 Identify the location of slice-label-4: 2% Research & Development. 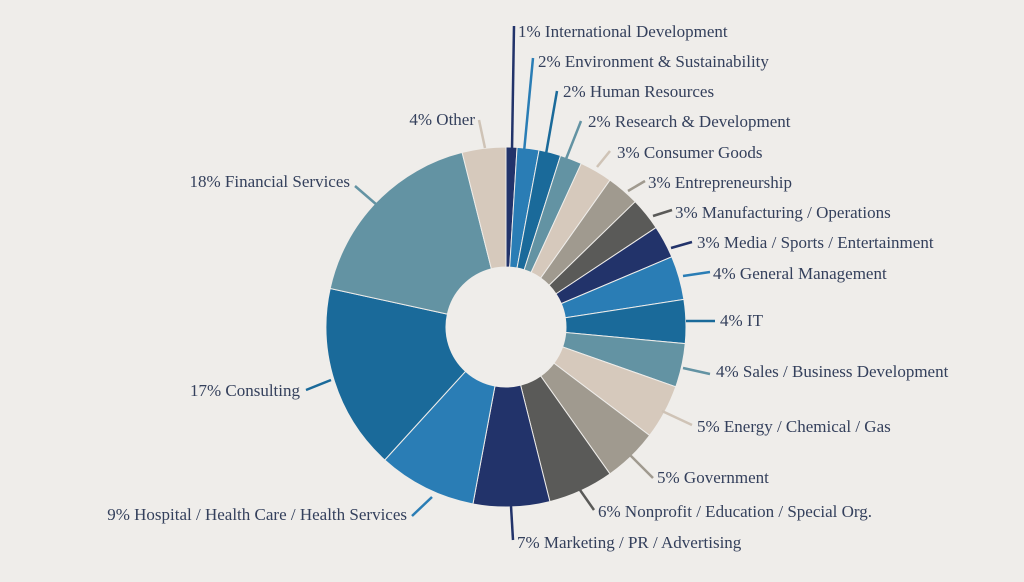
(689, 121).